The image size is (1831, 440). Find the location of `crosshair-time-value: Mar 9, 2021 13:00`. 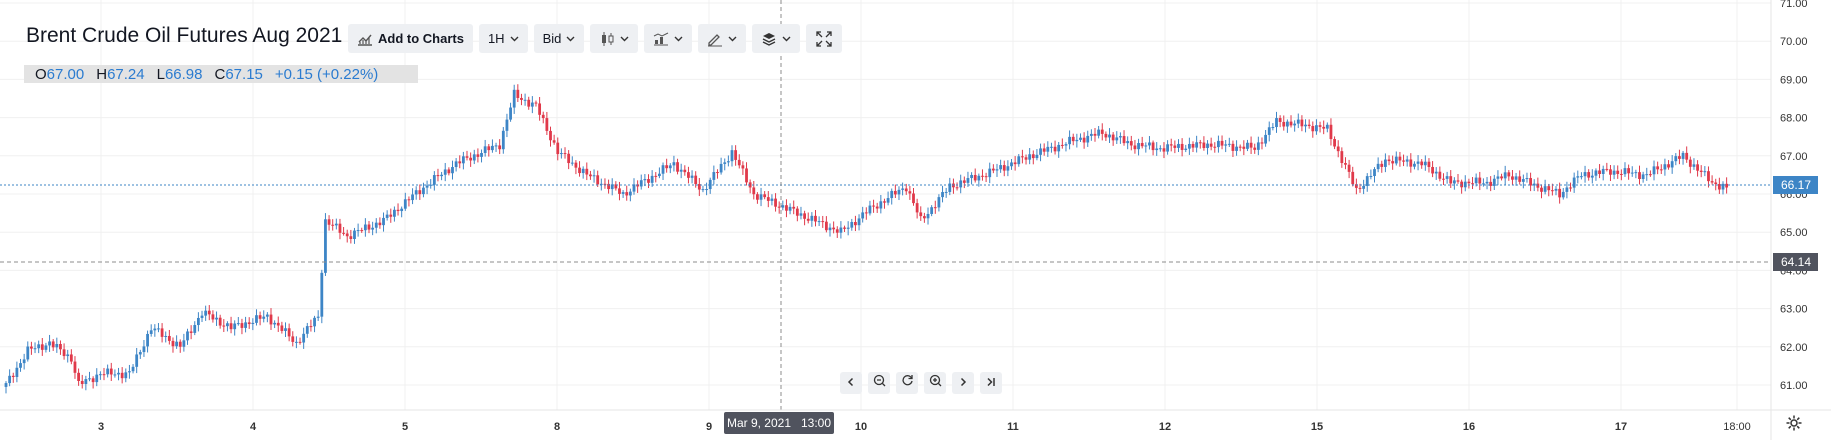

crosshair-time-value: Mar 9, 2021 13:00 is located at coordinates (779, 423).